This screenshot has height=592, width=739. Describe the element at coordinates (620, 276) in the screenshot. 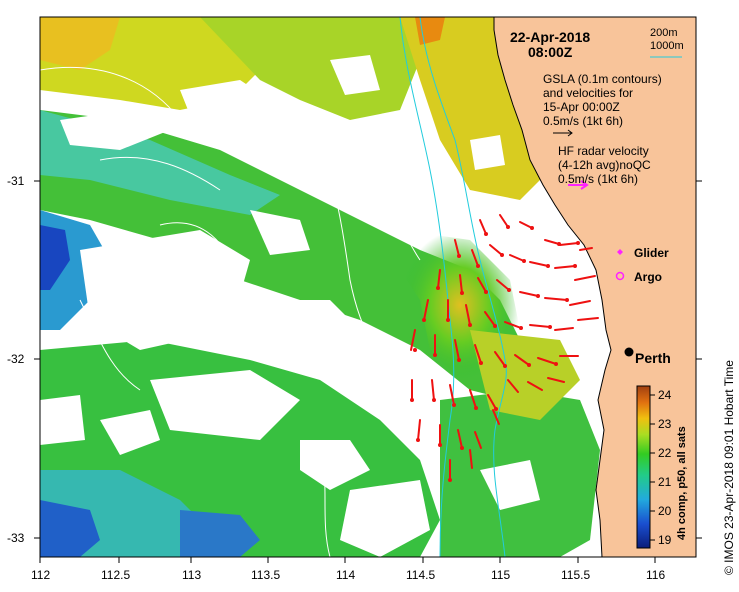

I see `argo-marker` at that location.